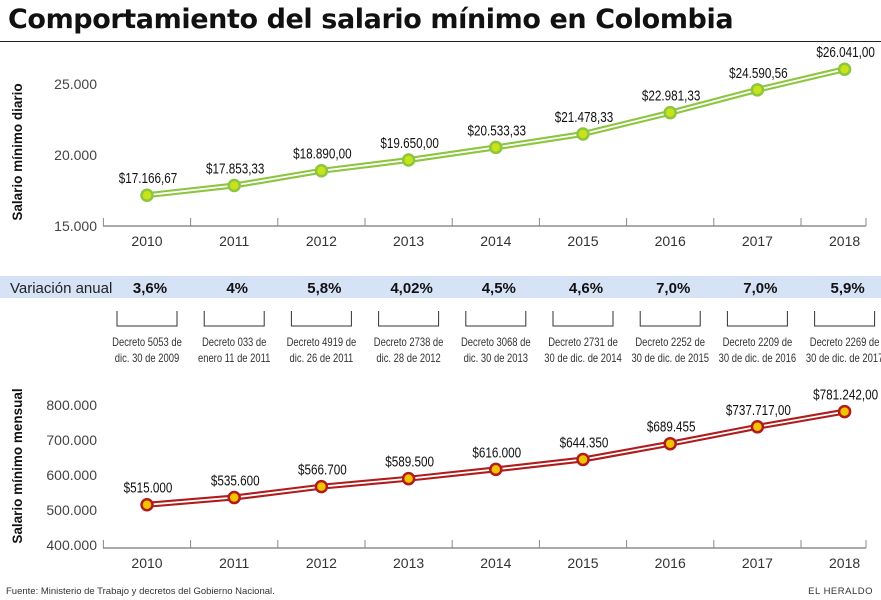  I want to click on y-tick-label: 20.000, so click(75, 155).